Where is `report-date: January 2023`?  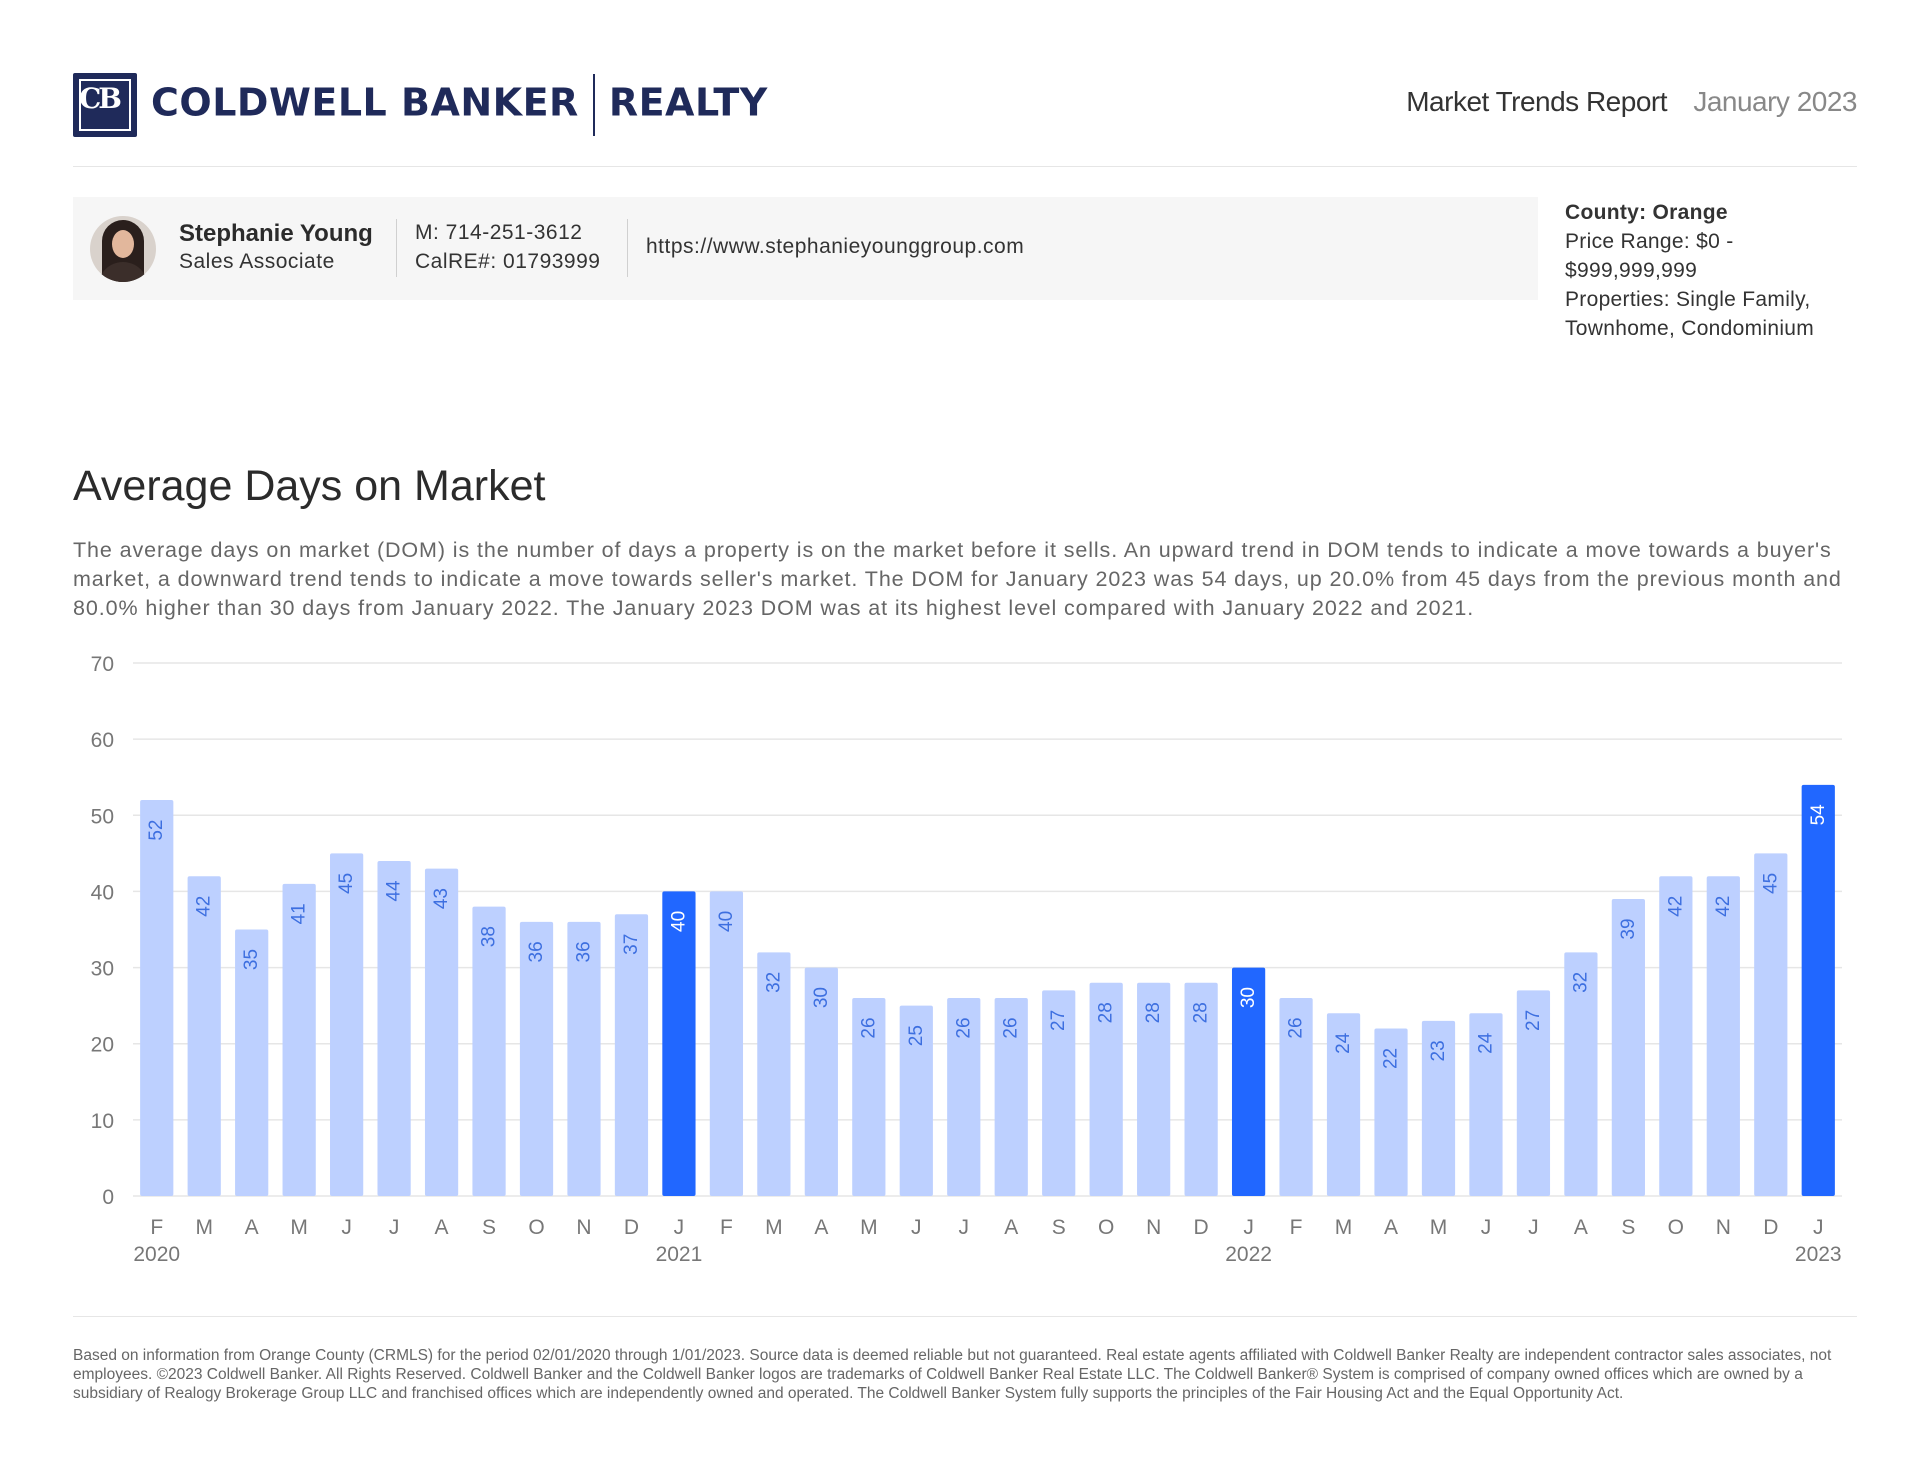 report-date: January 2023 is located at coordinates (1775, 101).